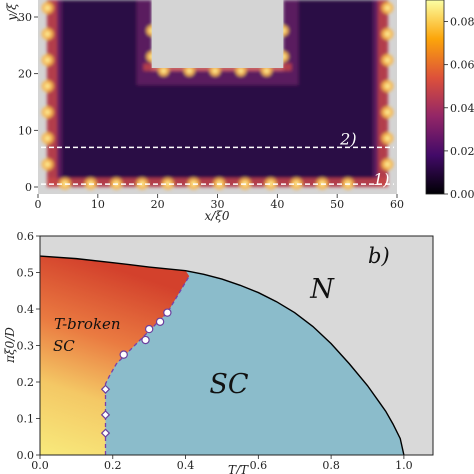 This screenshot has width=474, height=474. I want to click on colorbar-tick-label: 0.00, so click(462, 194).